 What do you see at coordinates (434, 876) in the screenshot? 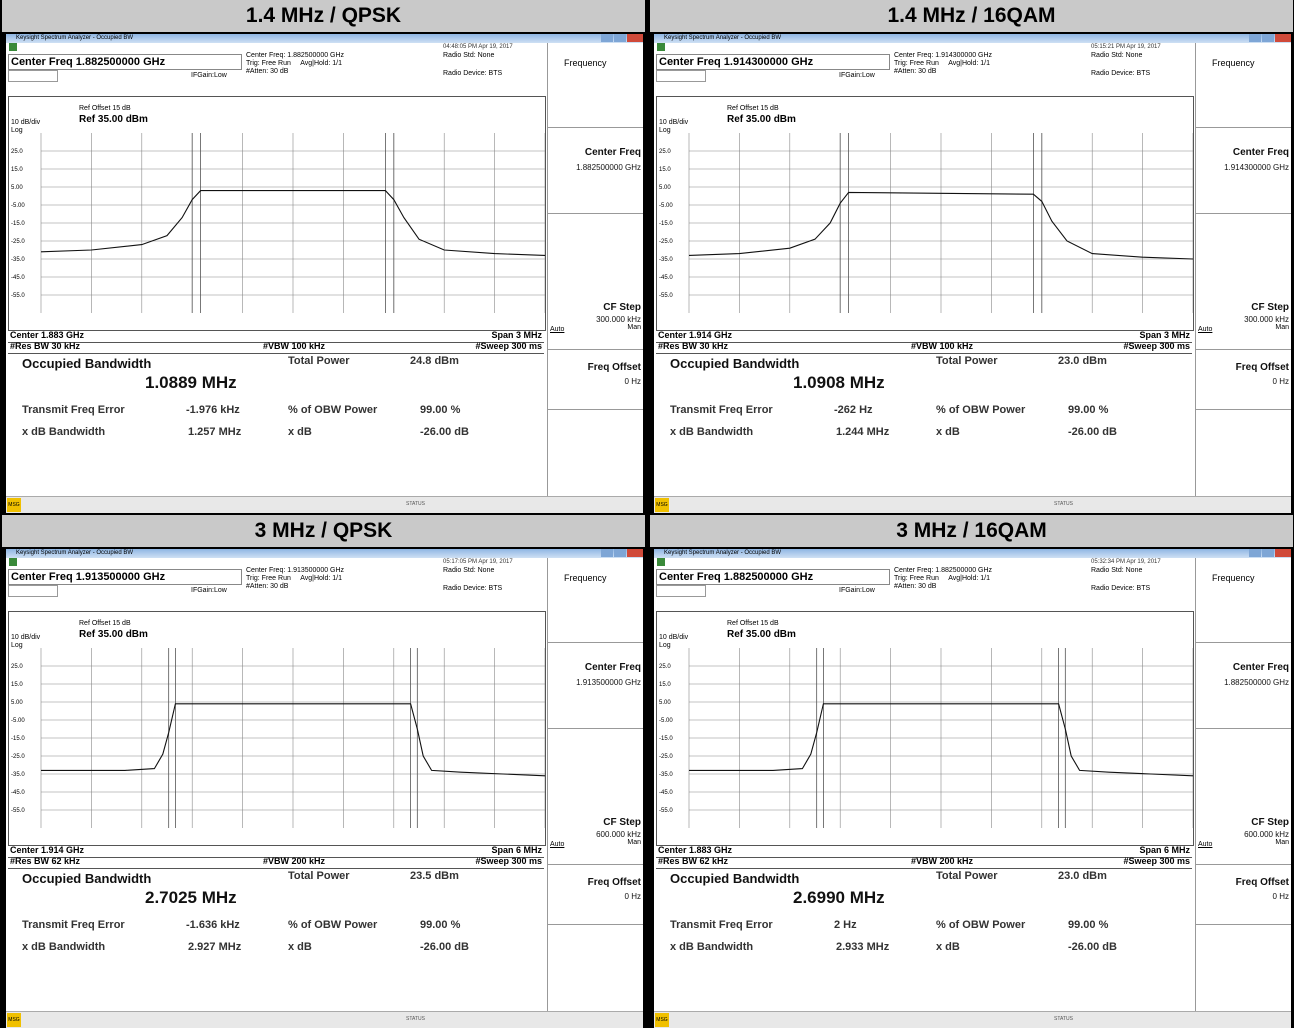
I see `total-power-value: 23.5 dBm` at bounding box center [434, 876].